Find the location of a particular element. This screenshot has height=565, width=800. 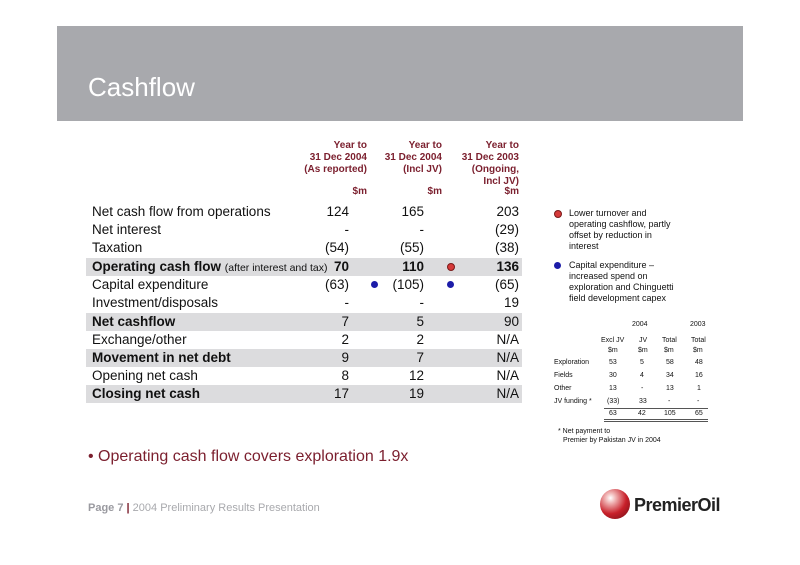

note-line: Capital expenditure – is located at coordinates (612, 265).